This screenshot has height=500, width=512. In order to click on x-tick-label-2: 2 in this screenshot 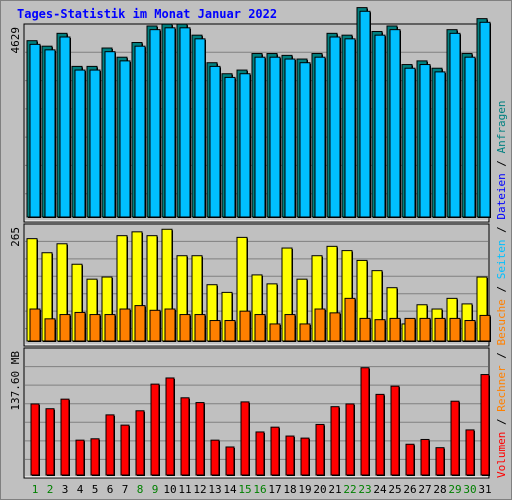, I will do `click(50, 489)`.